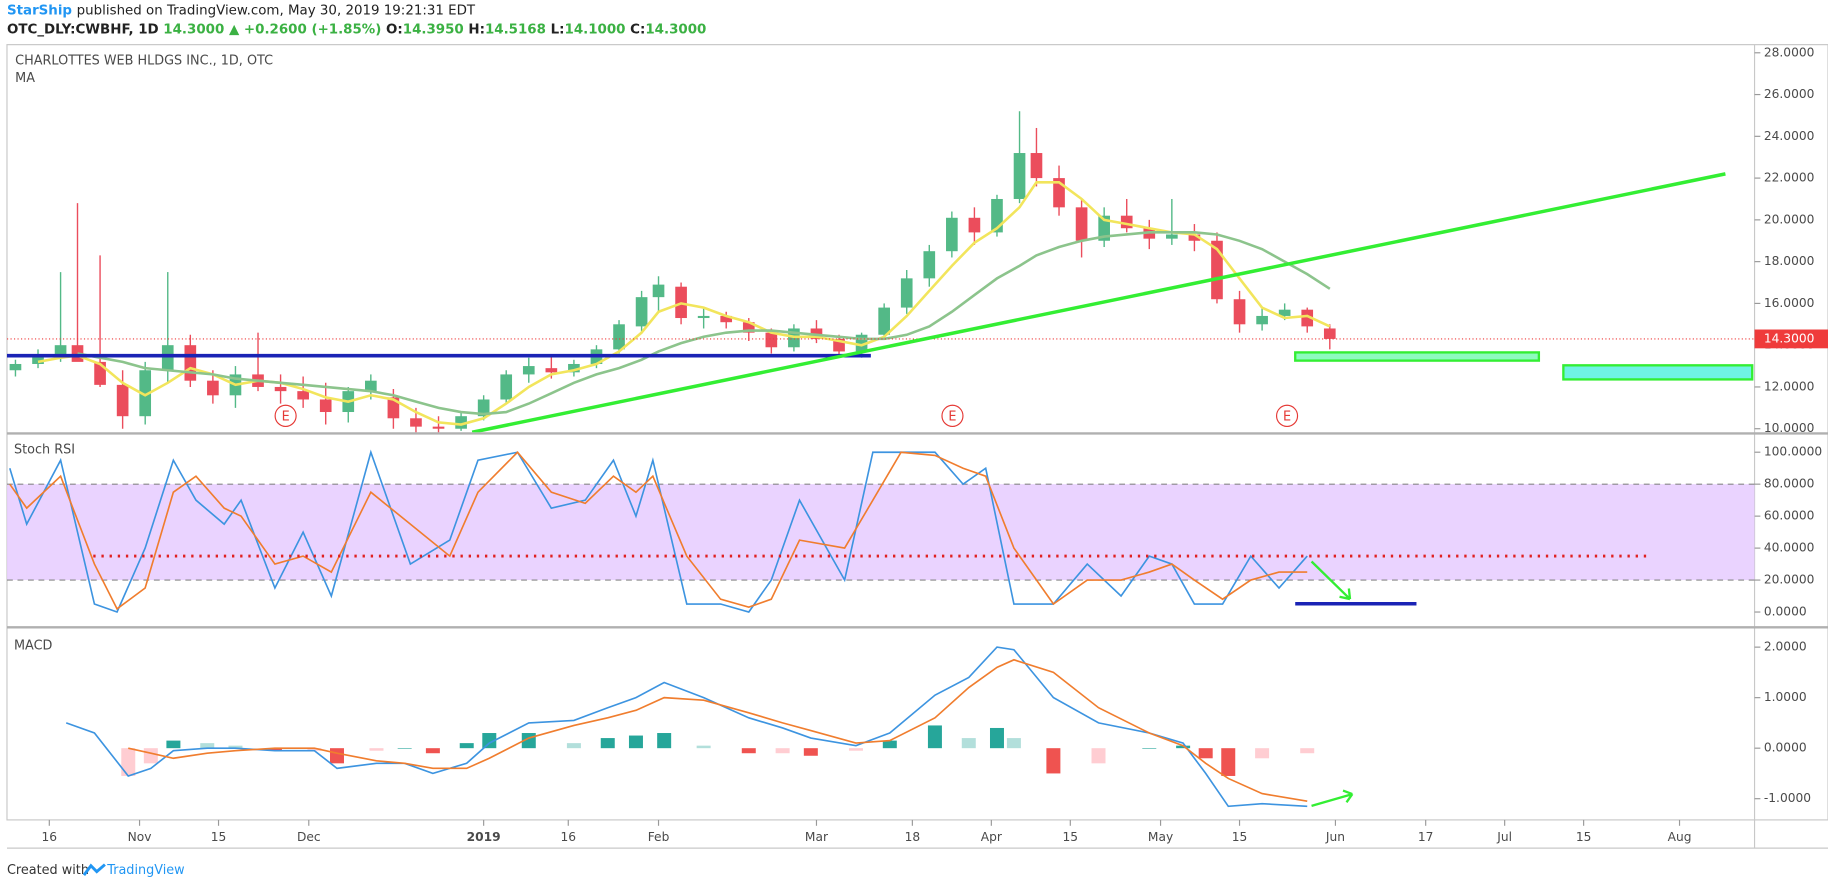 The image size is (1828, 881). What do you see at coordinates (992, 837) in the screenshot?
I see `x-tick-label: Apr` at bounding box center [992, 837].